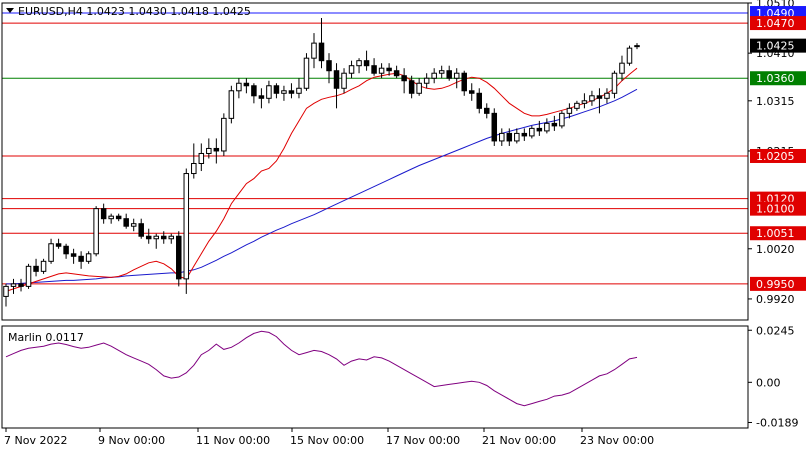 The height and width of the screenshot is (452, 807). I want to click on level-label: 0.9950, so click(775, 284).